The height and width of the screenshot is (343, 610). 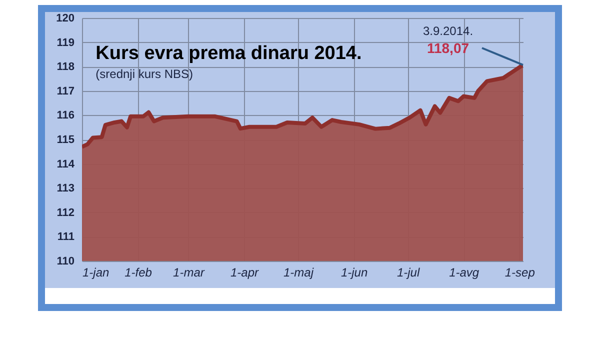 I want to click on x-tick-label: 1-apr, so click(x=245, y=273).